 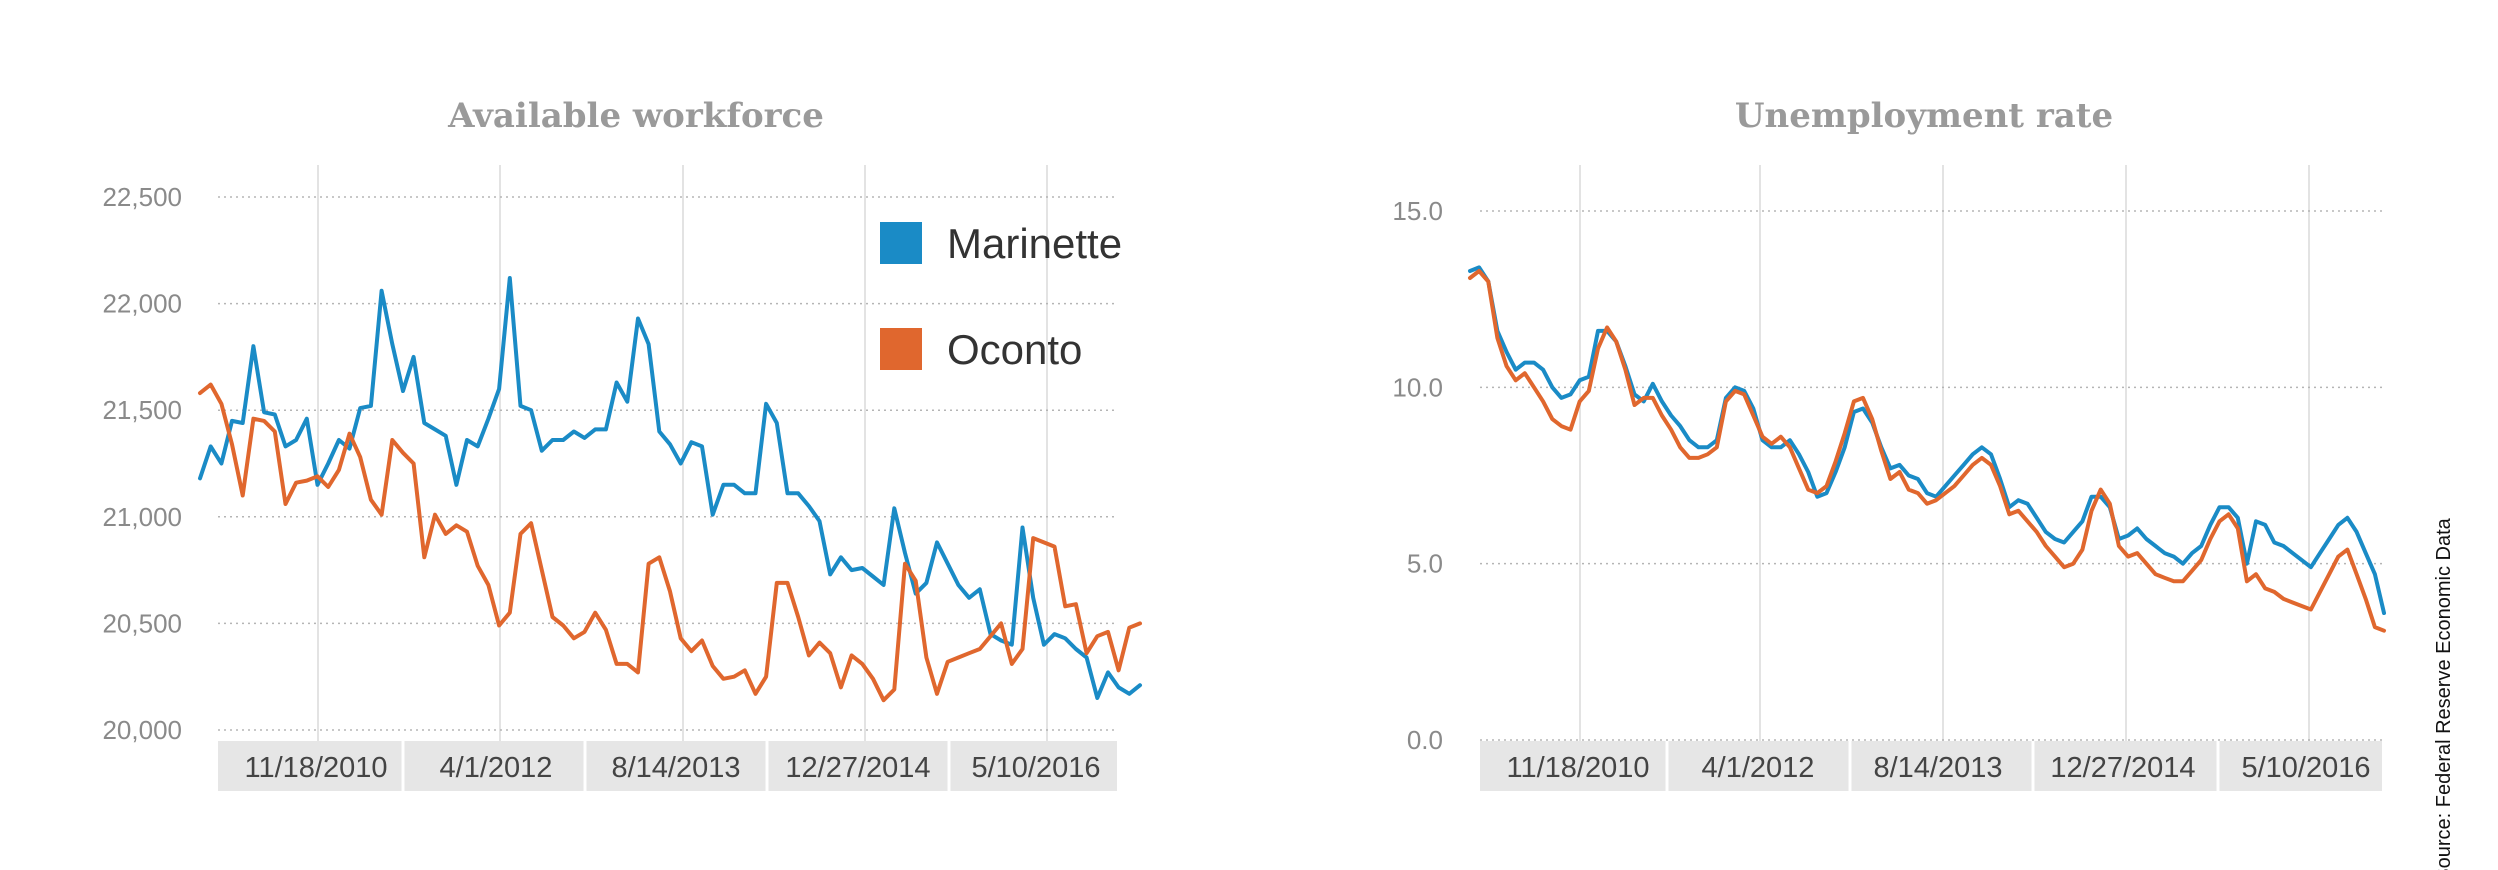 What do you see at coordinates (1014, 349) in the screenshot?
I see `legend-oconto-label: Oconto` at bounding box center [1014, 349].